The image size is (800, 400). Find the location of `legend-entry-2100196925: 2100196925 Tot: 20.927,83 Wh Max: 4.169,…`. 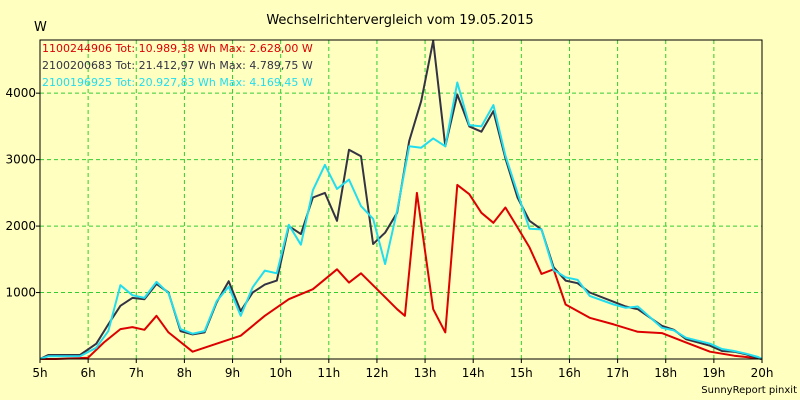

legend-entry-2100196925: 2100196925 Tot: 20.927,83 Wh Max: 4.169,… is located at coordinates (177, 82).